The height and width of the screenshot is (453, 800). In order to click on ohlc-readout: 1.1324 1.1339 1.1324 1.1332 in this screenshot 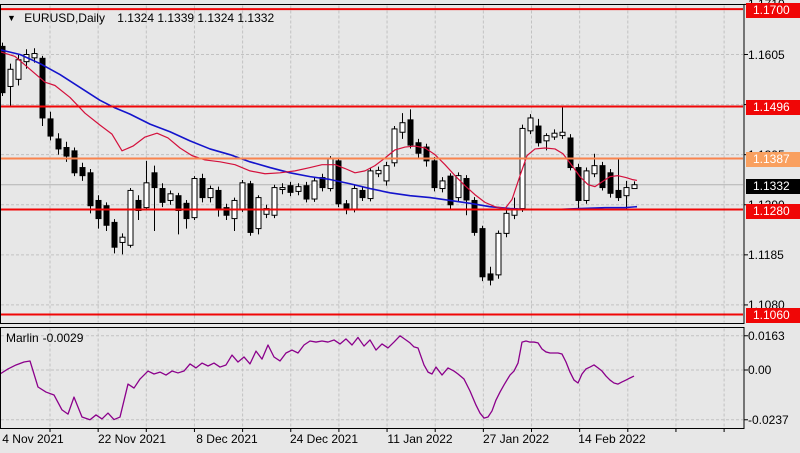, I will do `click(196, 18)`.